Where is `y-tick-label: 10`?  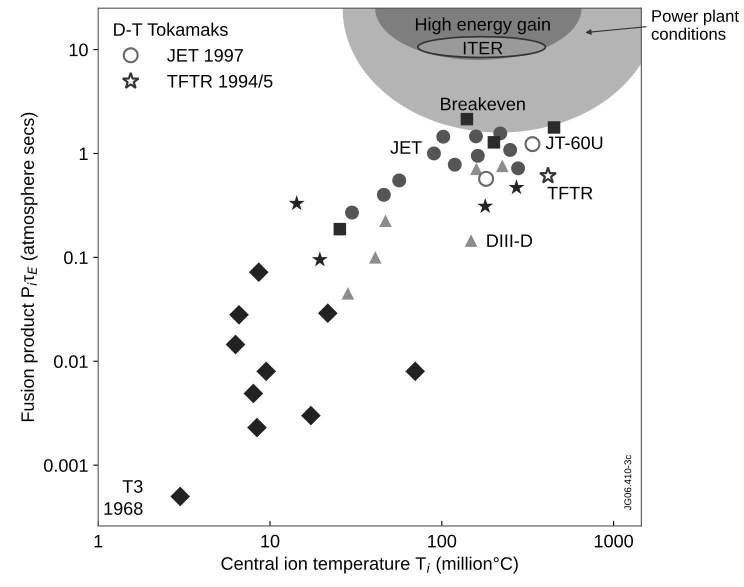
y-tick-label: 10 is located at coordinates (79, 50).